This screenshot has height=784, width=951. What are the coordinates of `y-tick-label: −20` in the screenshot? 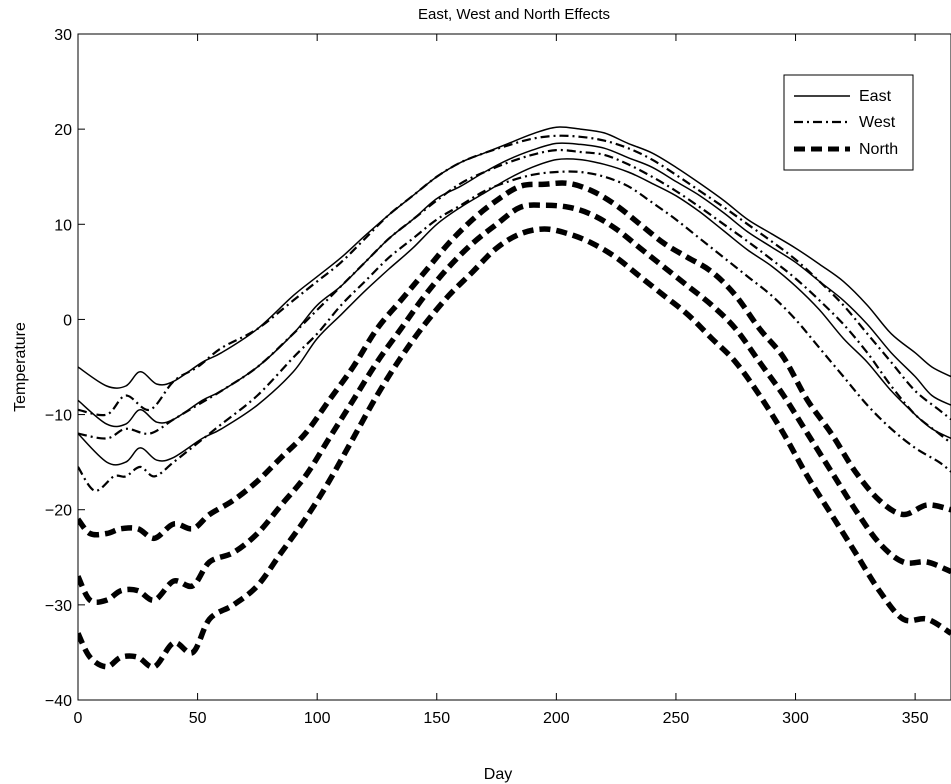 It's located at (58, 511).